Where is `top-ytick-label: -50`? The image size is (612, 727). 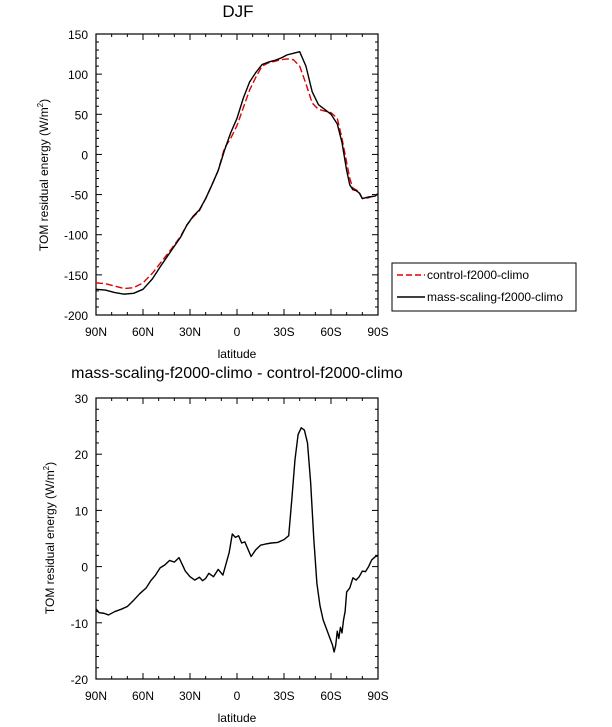
top-ytick-label: -50 is located at coordinates (80, 196).